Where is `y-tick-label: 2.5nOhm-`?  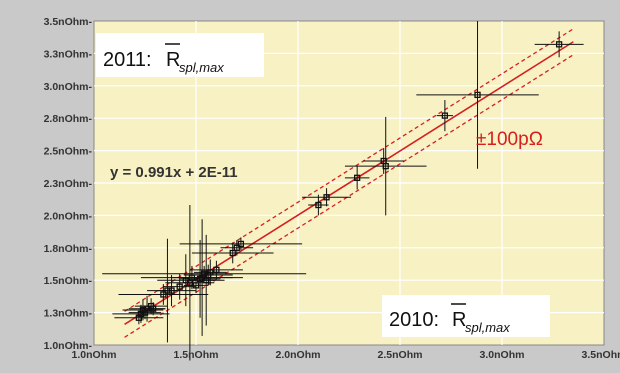 y-tick-label: 2.5nOhm- is located at coordinates (68, 152).